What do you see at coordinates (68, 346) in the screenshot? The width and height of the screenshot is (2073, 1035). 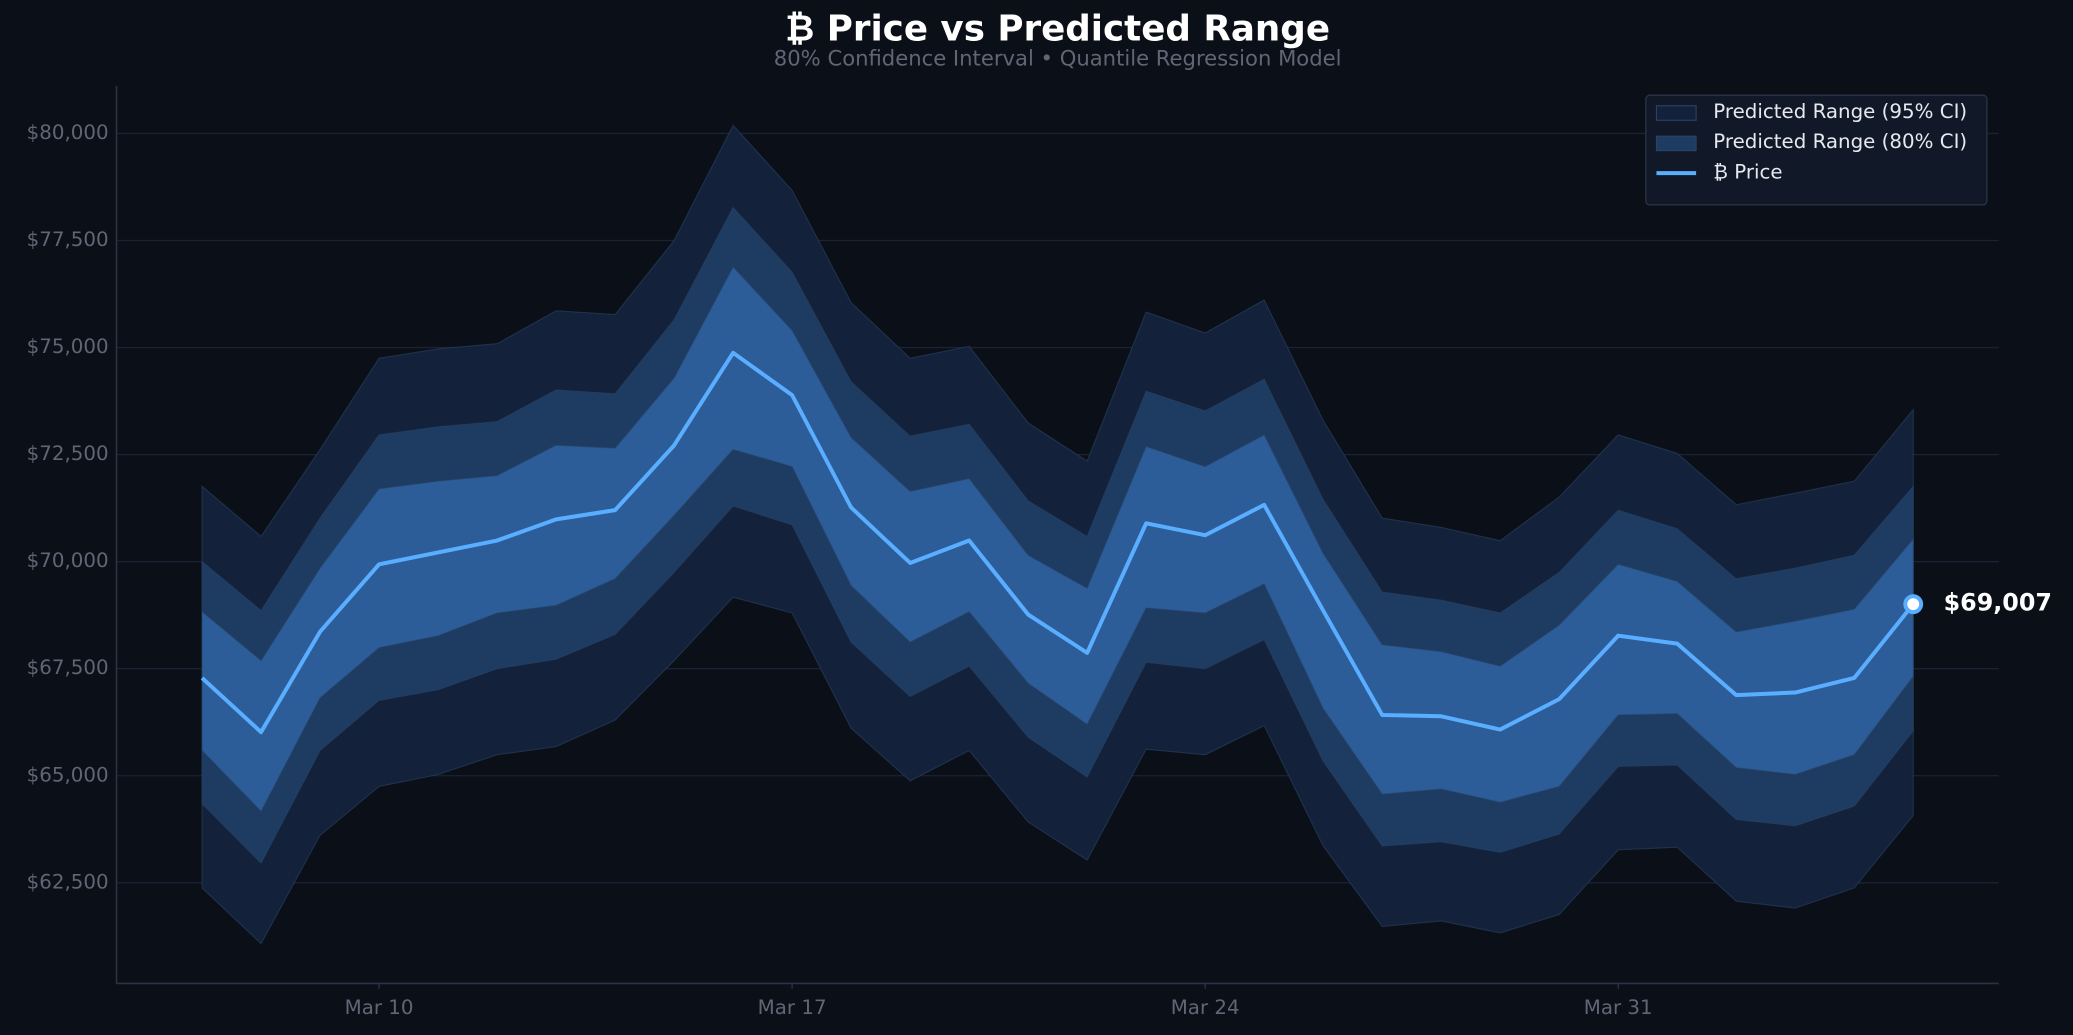 I see `y-tick-label: $75,000` at bounding box center [68, 346].